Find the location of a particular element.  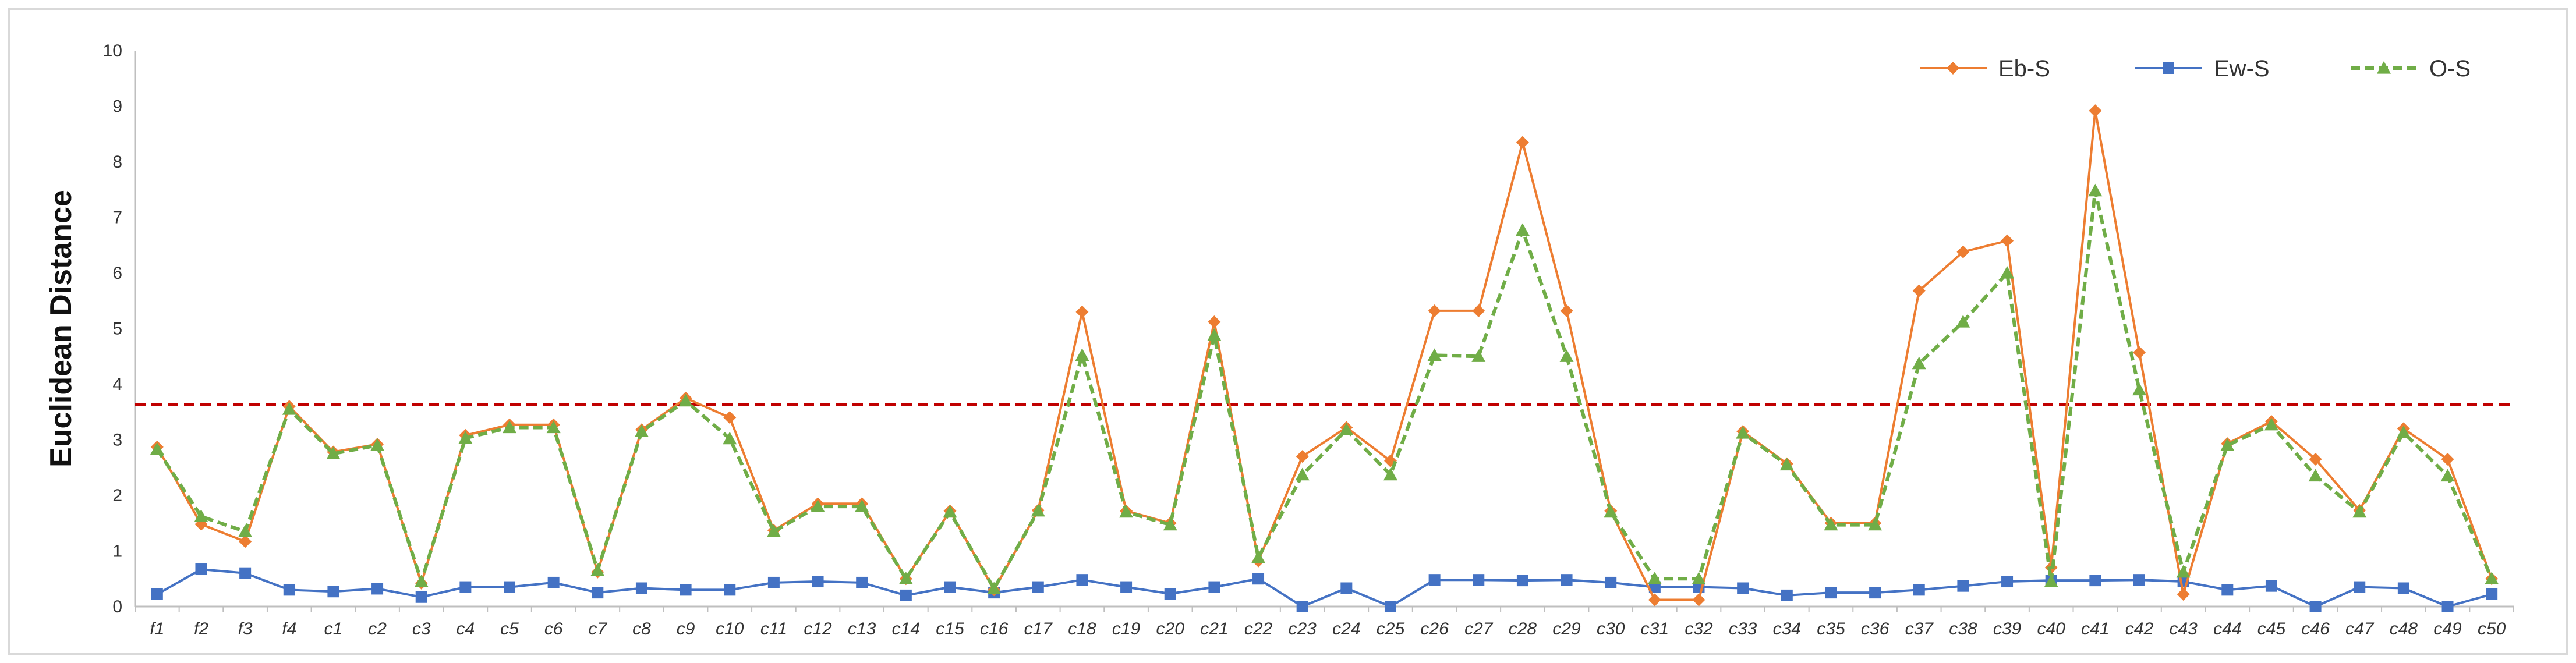

x-tick-label: c17 is located at coordinates (1038, 629).